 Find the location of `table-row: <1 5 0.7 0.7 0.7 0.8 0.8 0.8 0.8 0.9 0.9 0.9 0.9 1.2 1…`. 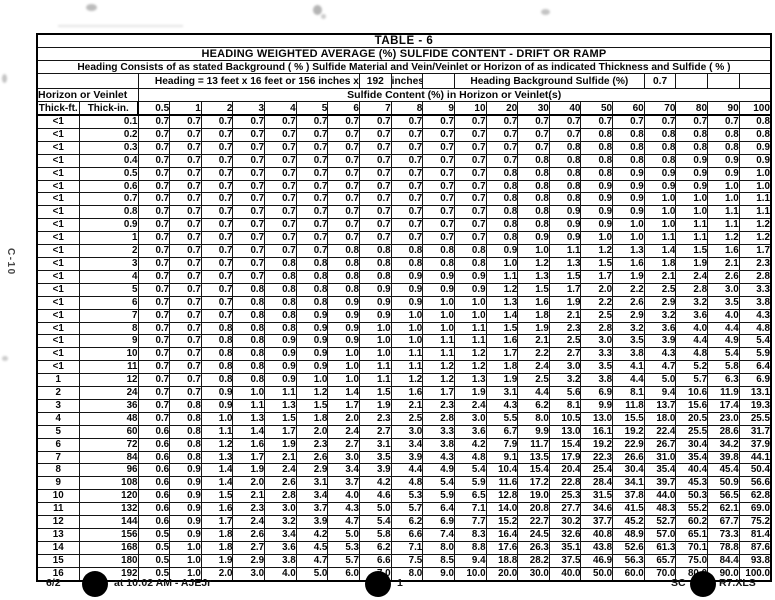

table-row: <1 5 0.7 0.7 0.7 0.8 0.8 0.8 0.8 0.9 0.9 0.9 0.9 1.2 1… is located at coordinates (404, 289).